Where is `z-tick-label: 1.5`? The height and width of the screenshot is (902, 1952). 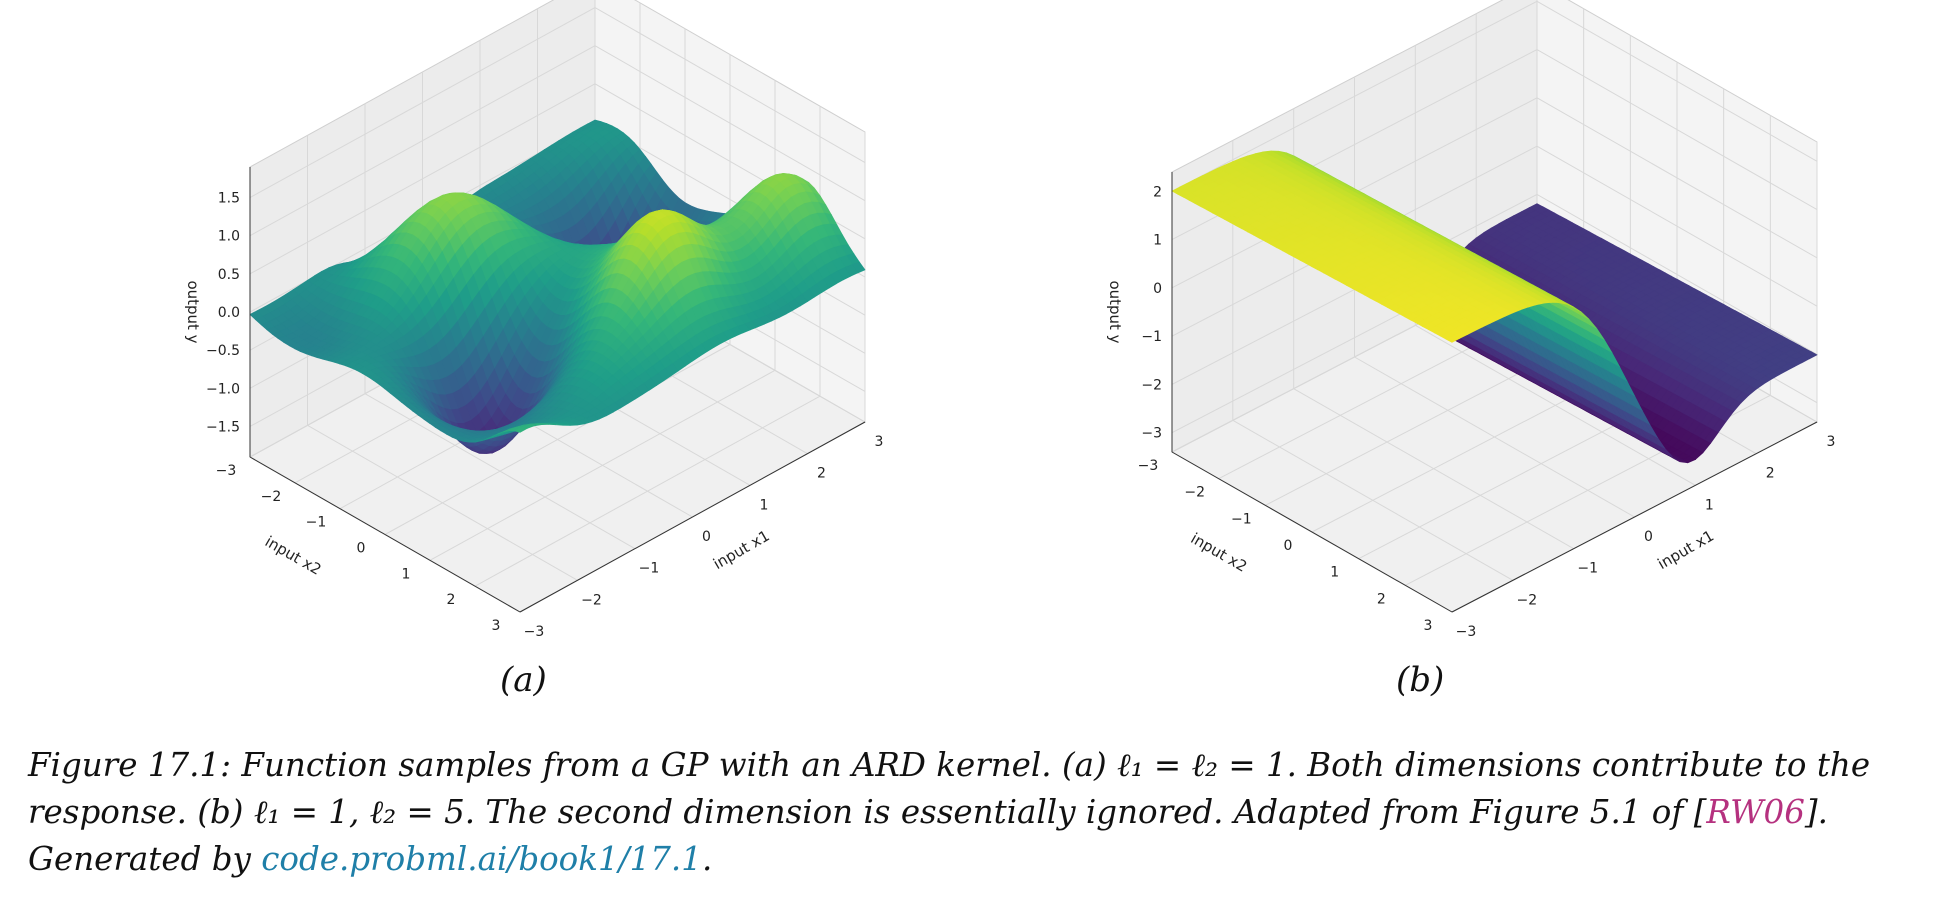 z-tick-label: 1.5 is located at coordinates (229, 199).